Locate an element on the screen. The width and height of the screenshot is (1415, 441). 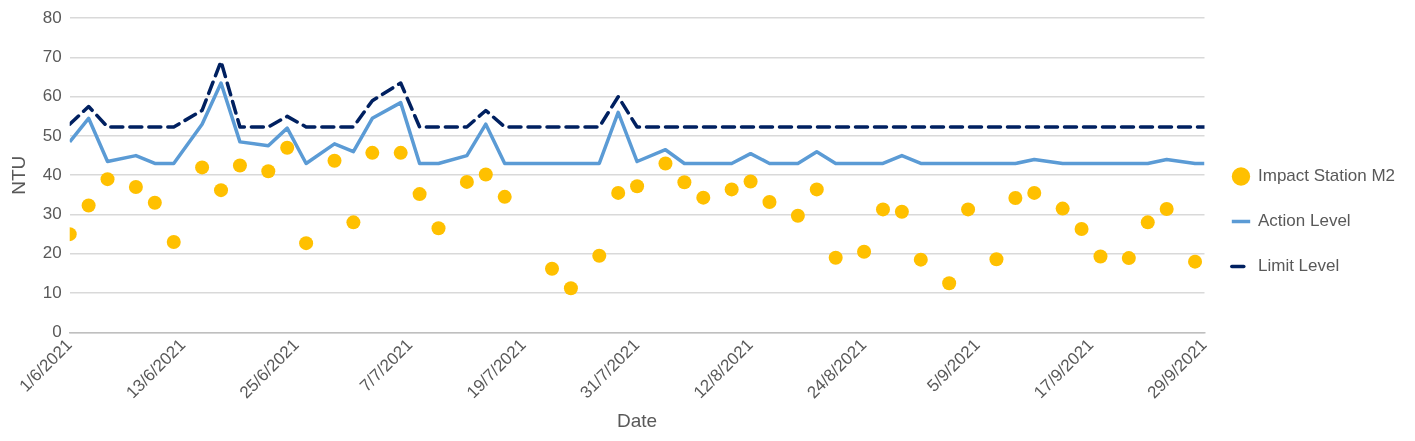
legend-label: Impact Station M2 is located at coordinates (1327, 176).